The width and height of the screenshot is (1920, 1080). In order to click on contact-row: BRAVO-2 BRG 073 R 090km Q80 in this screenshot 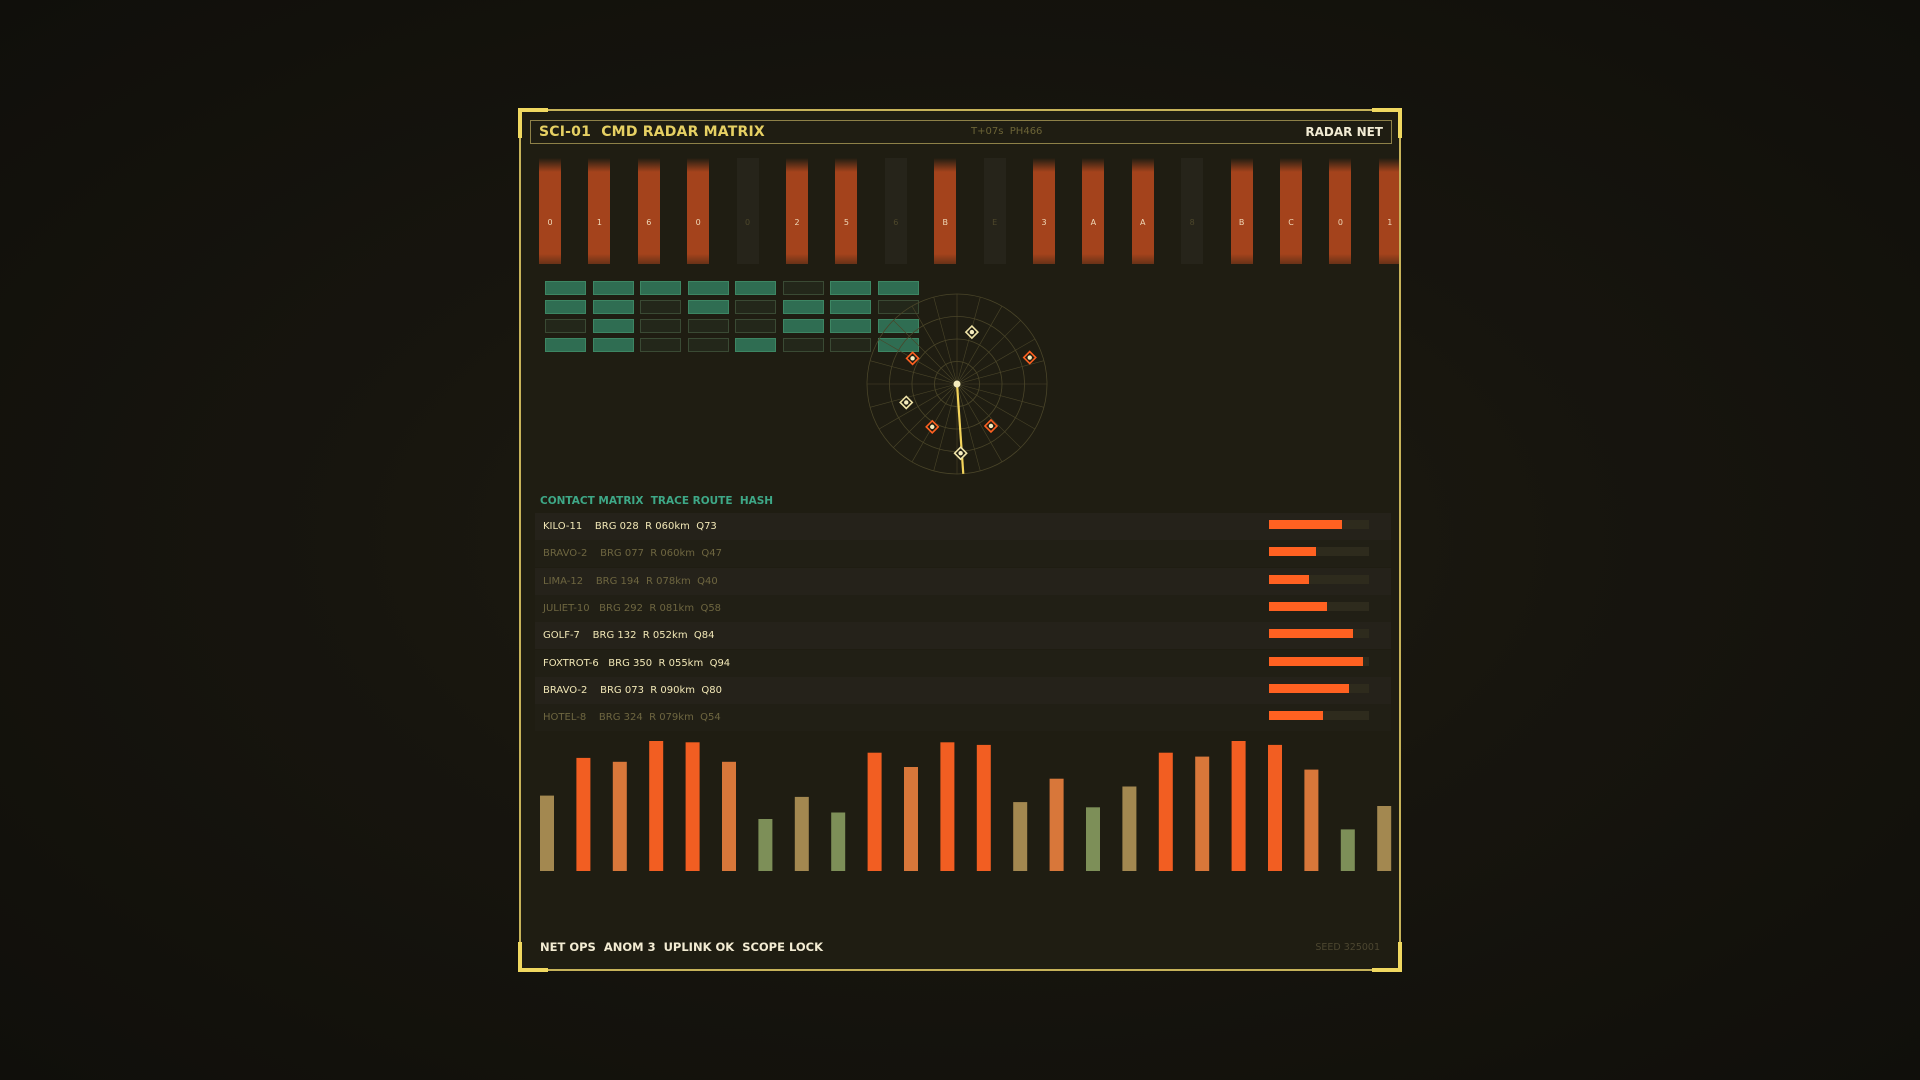, I will do `click(963, 690)`.